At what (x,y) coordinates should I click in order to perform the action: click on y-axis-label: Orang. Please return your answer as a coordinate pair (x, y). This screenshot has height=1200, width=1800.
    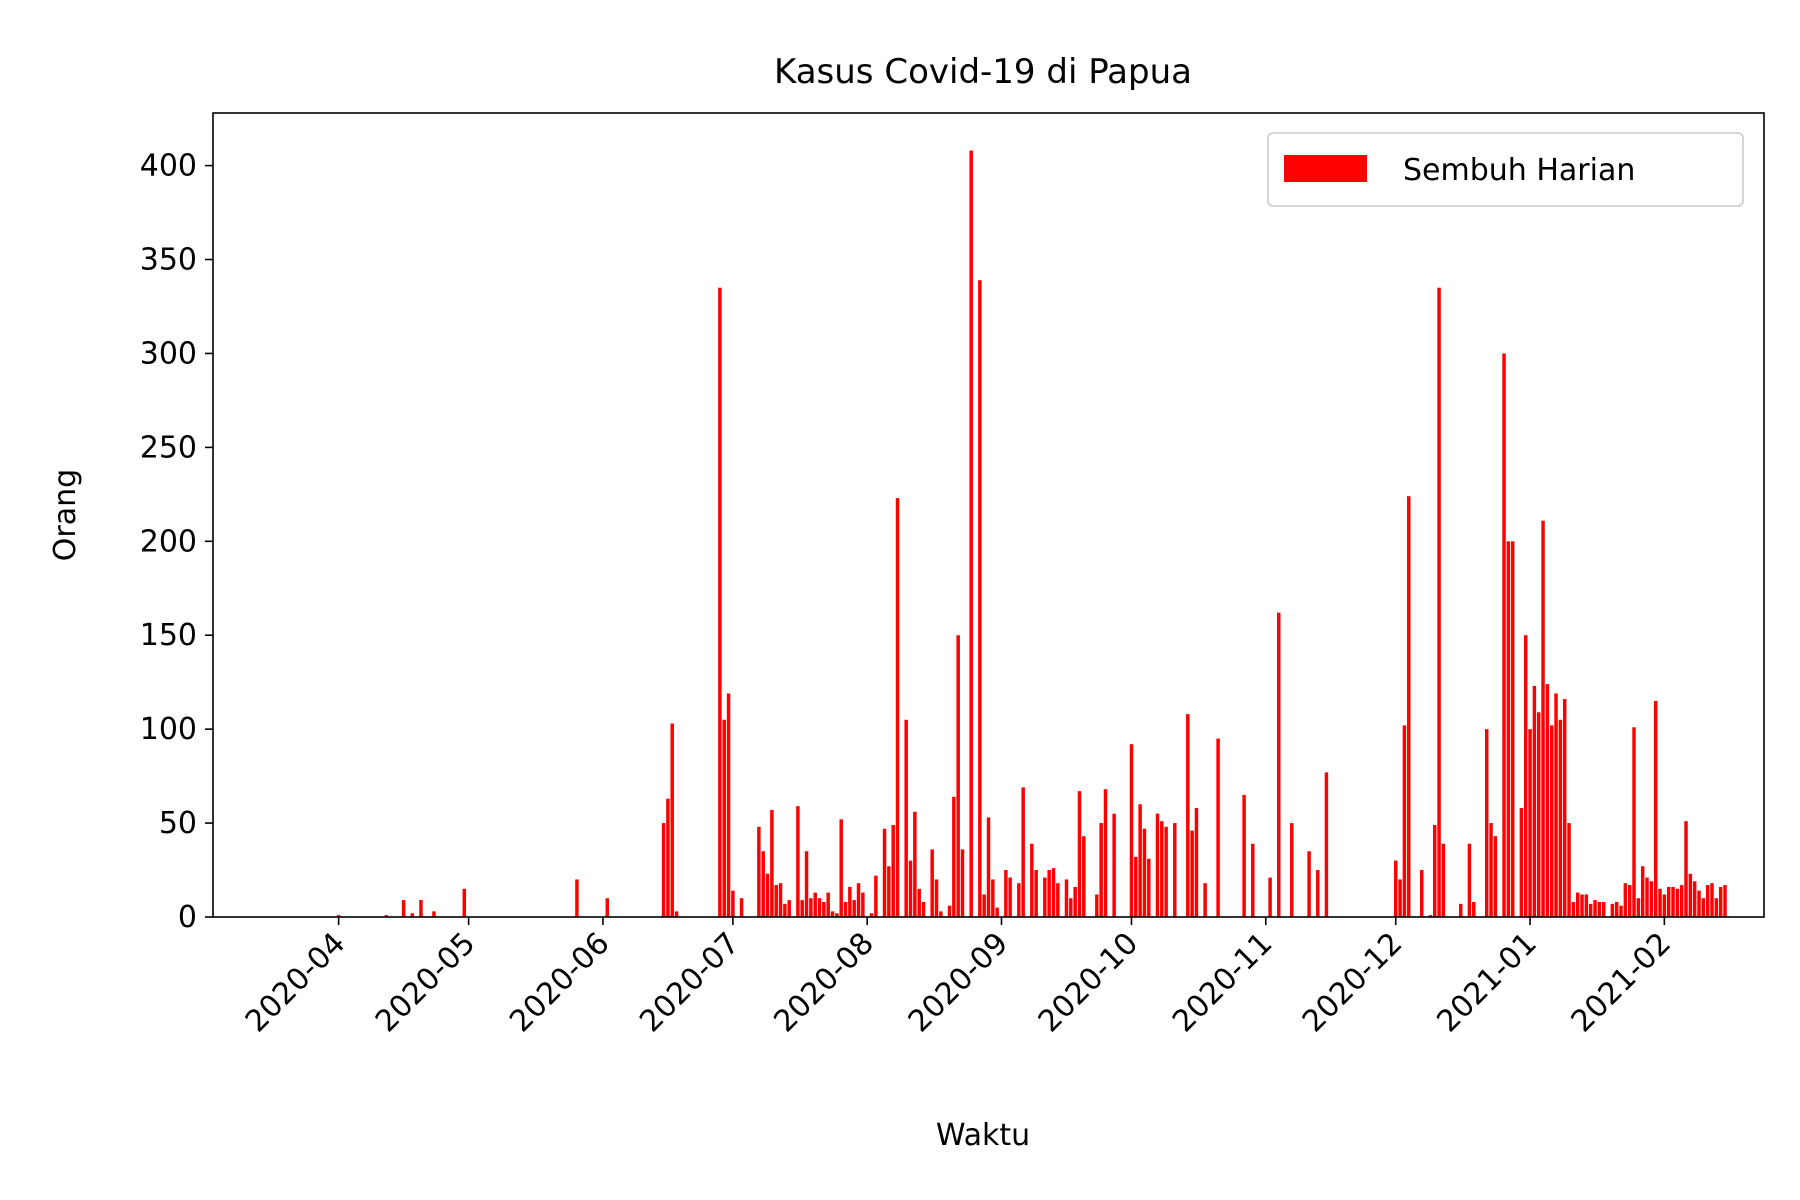
    Looking at the image, I should click on (65, 515).